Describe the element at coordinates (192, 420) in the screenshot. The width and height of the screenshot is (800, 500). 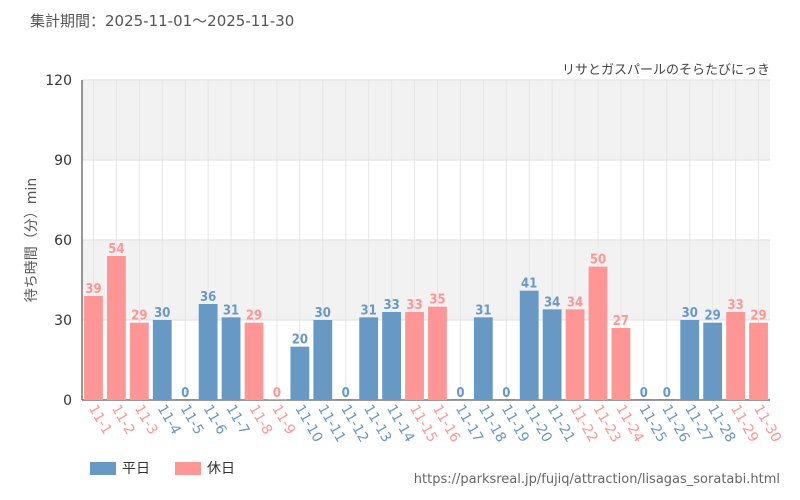
I see `x-tick-label: 11-5` at that location.